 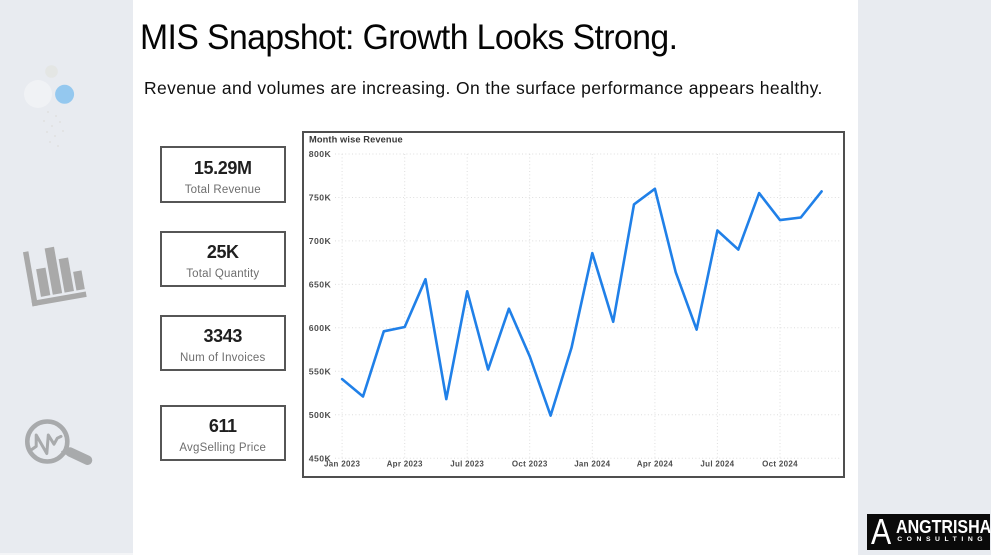 What do you see at coordinates (405, 464) in the screenshot?
I see `svg-text: Apr 2023` at bounding box center [405, 464].